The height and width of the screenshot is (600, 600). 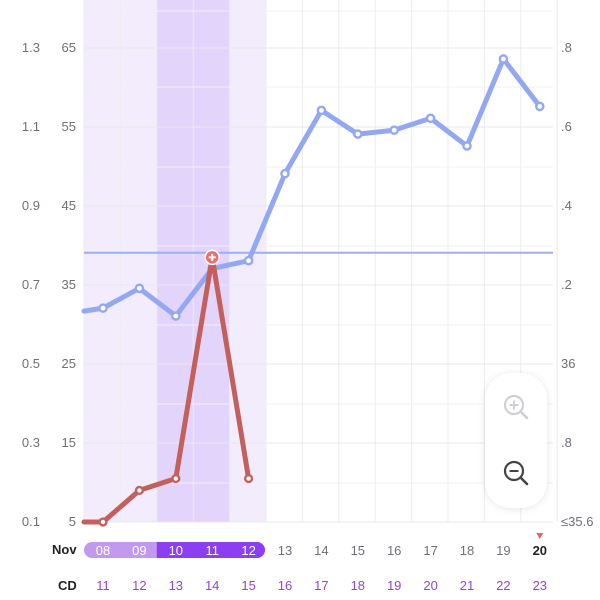 I want to click on left-axis-outer-tick: 1.3, so click(x=31, y=47).